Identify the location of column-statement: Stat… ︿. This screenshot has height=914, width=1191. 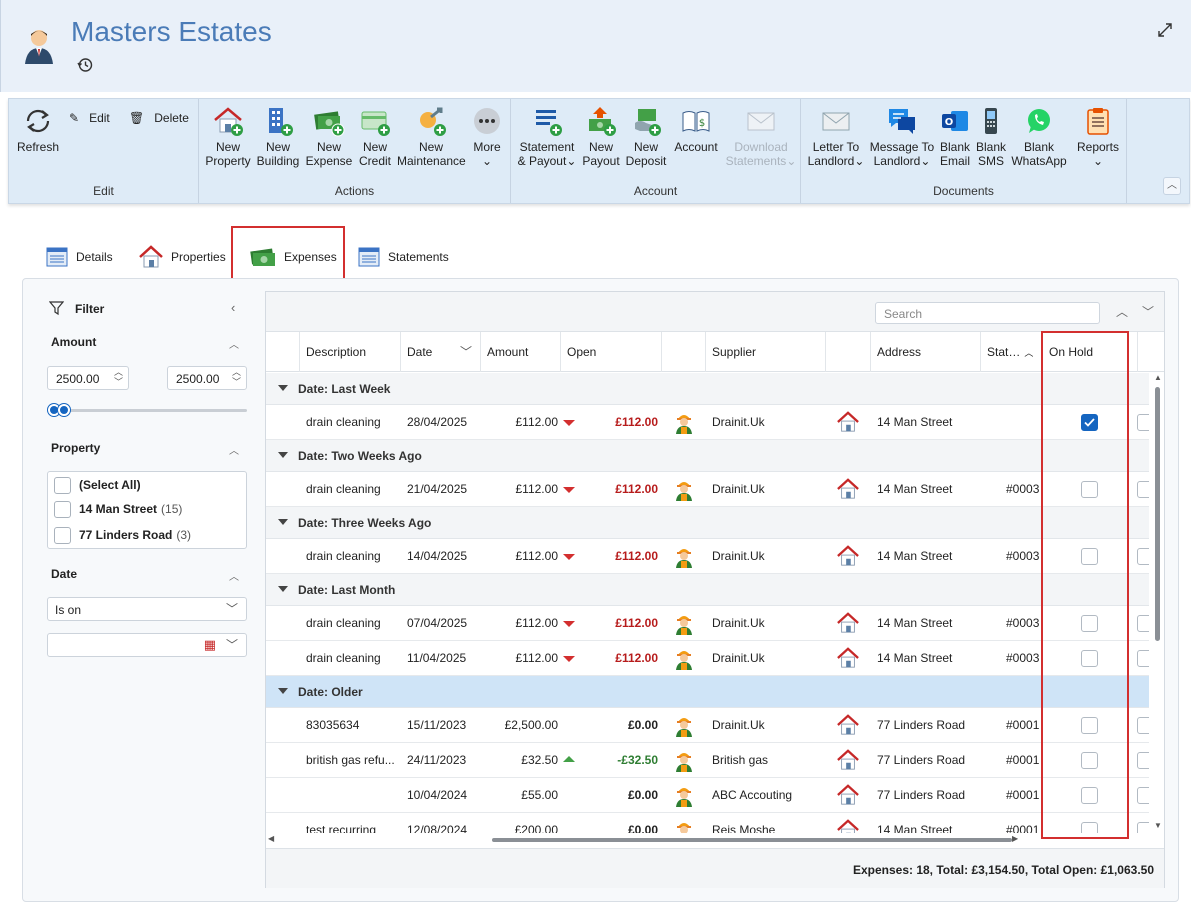
(1012, 352).